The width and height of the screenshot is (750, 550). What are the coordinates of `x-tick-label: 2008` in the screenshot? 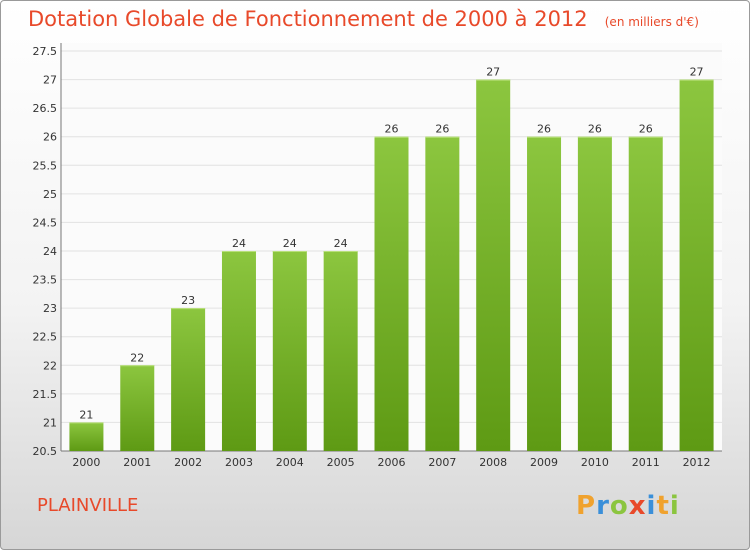 It's located at (493, 462).